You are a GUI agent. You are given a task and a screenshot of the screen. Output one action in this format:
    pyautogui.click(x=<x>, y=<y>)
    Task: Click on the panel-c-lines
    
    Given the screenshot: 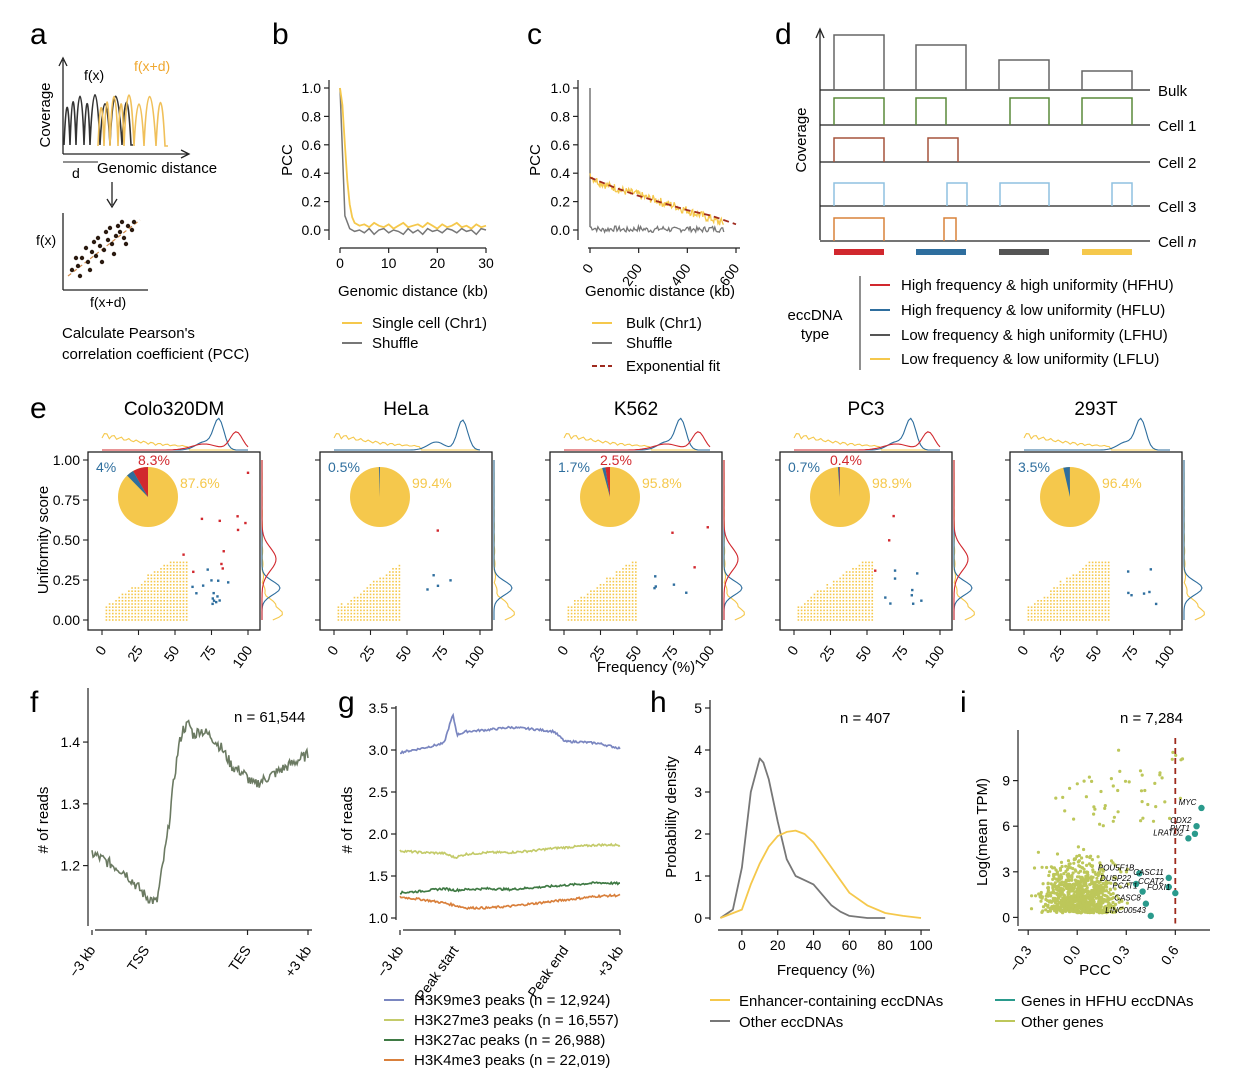 What is the action you would take?
    pyautogui.click(x=663, y=161)
    